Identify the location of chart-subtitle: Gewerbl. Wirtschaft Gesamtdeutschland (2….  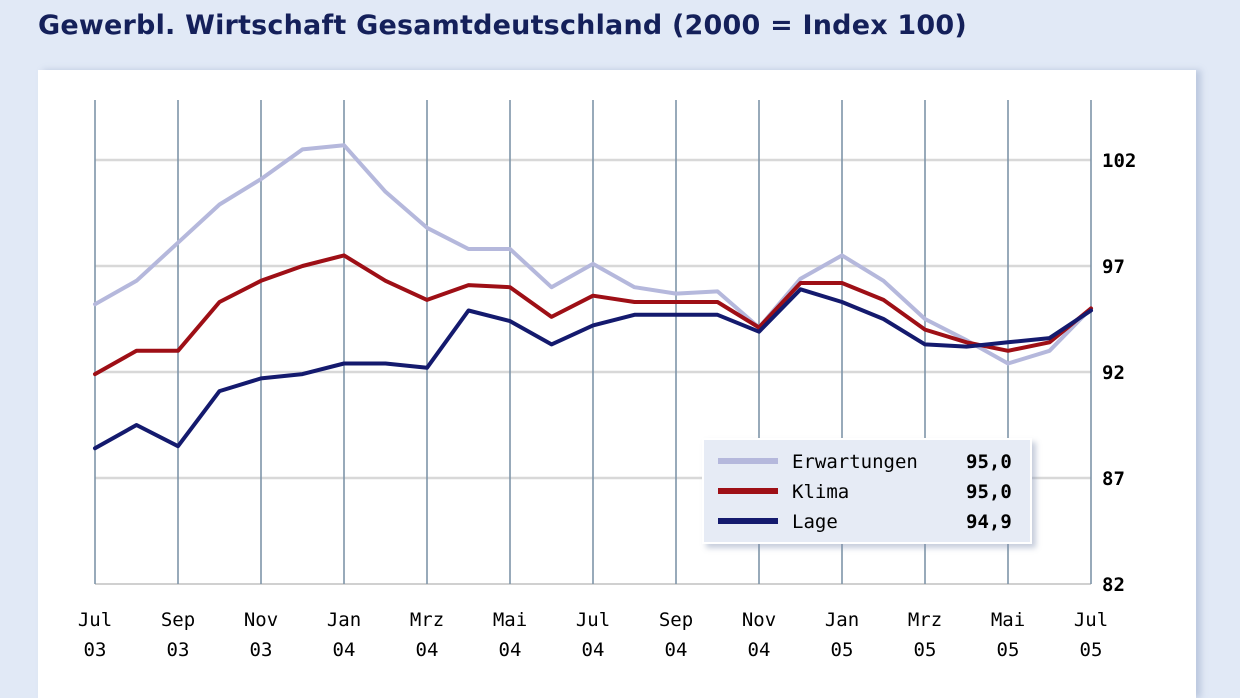
(502, 25).